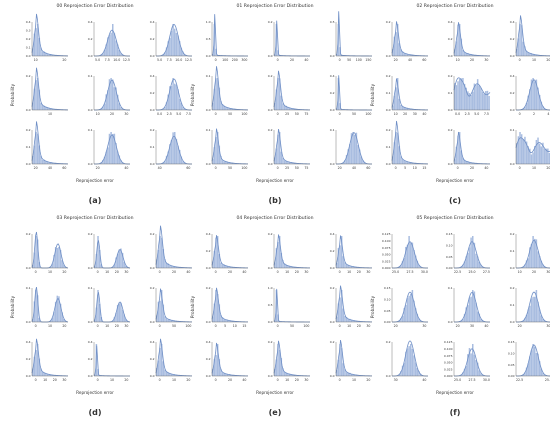  I want to click on subplot: 0 20 40 0.2 0.0, so click(289, 41).